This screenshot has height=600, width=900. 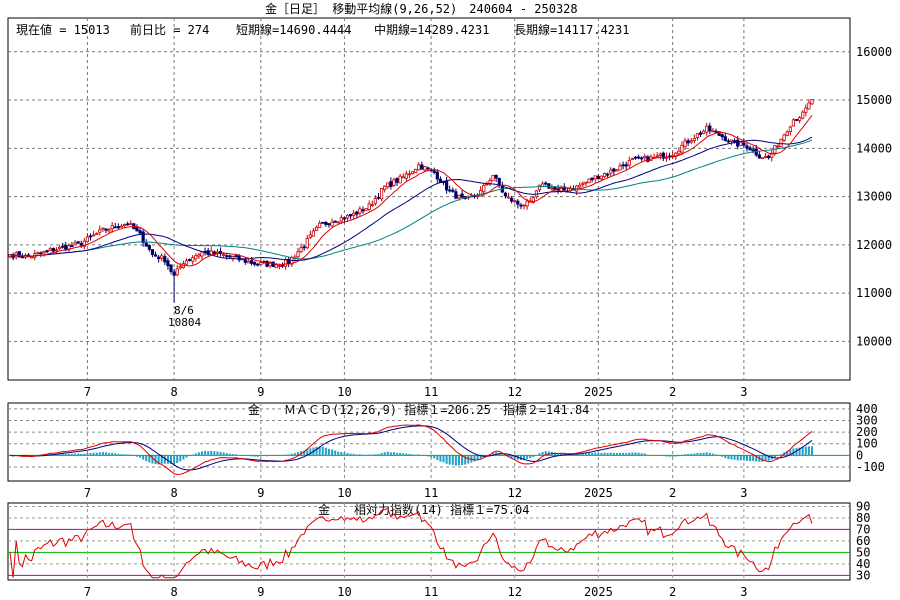 I want to click on price-y-tick-label: 15000, so click(x=874, y=100).